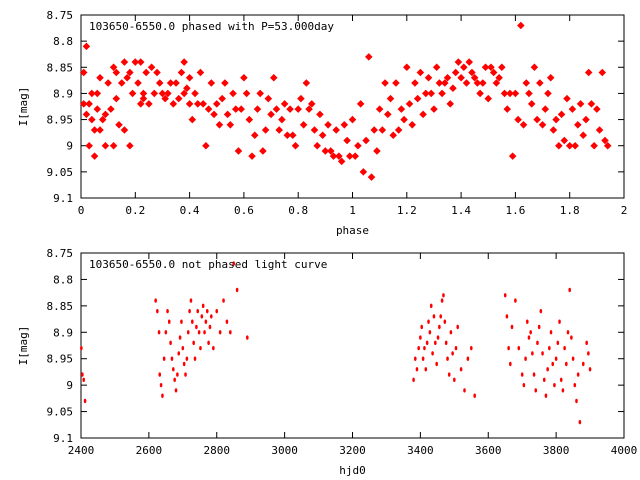 This screenshot has height=480, width=640. What do you see at coordinates (352, 450) in the screenshot?
I see `x-tick-label: 3200` at bounding box center [352, 450].